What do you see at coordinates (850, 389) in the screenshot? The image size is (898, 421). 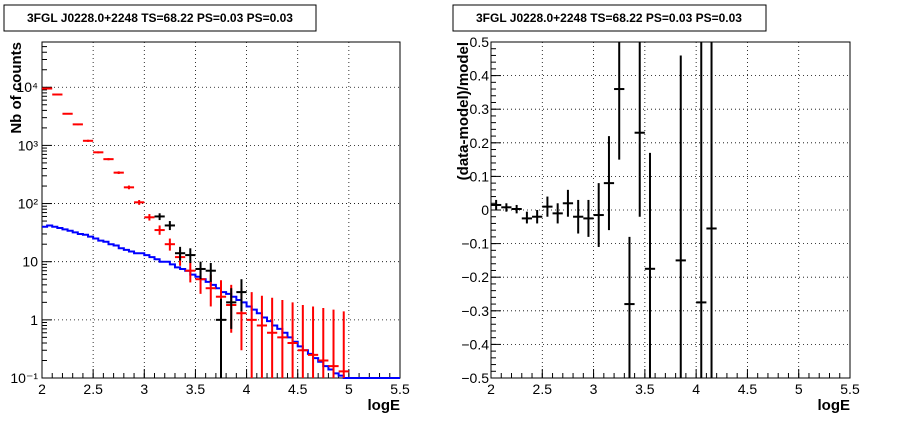 I see `right-x-tick-label: 5.5` at bounding box center [850, 389].